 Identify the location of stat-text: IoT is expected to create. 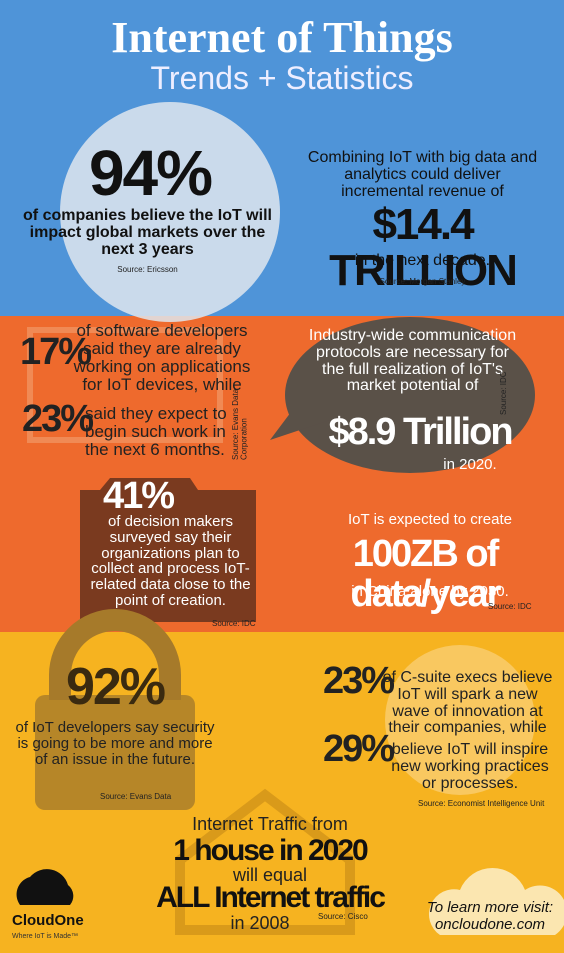
(430, 519).